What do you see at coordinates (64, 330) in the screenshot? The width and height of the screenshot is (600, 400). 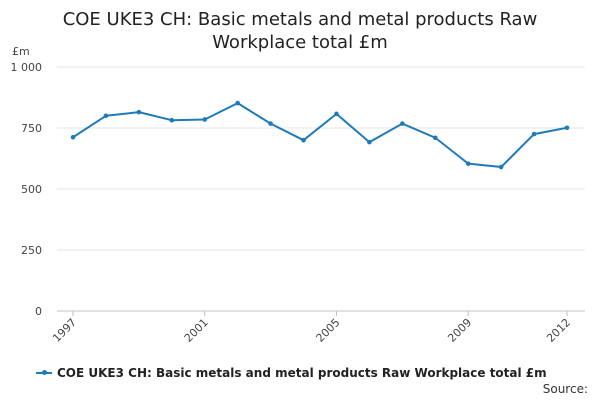 I see `x-tick-label: 1997` at bounding box center [64, 330].